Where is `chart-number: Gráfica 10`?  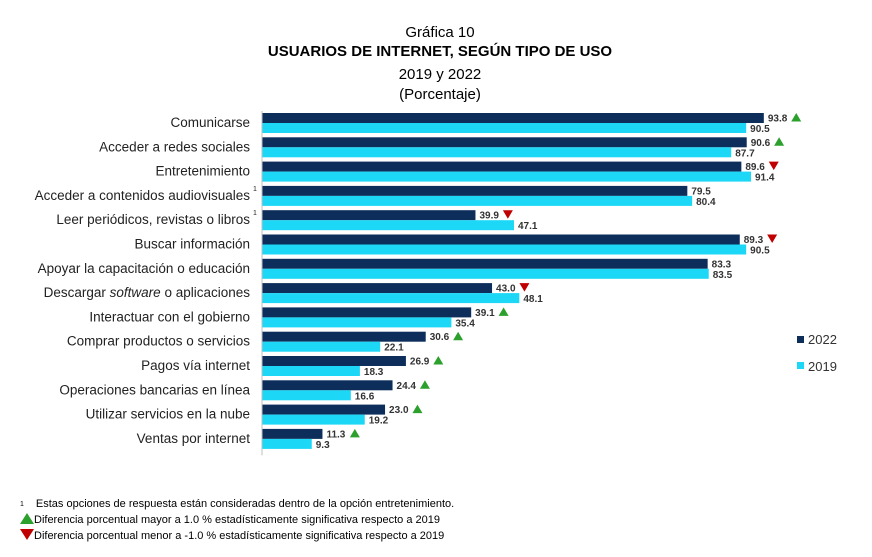
chart-number: Gráfica 10 is located at coordinates (440, 32).